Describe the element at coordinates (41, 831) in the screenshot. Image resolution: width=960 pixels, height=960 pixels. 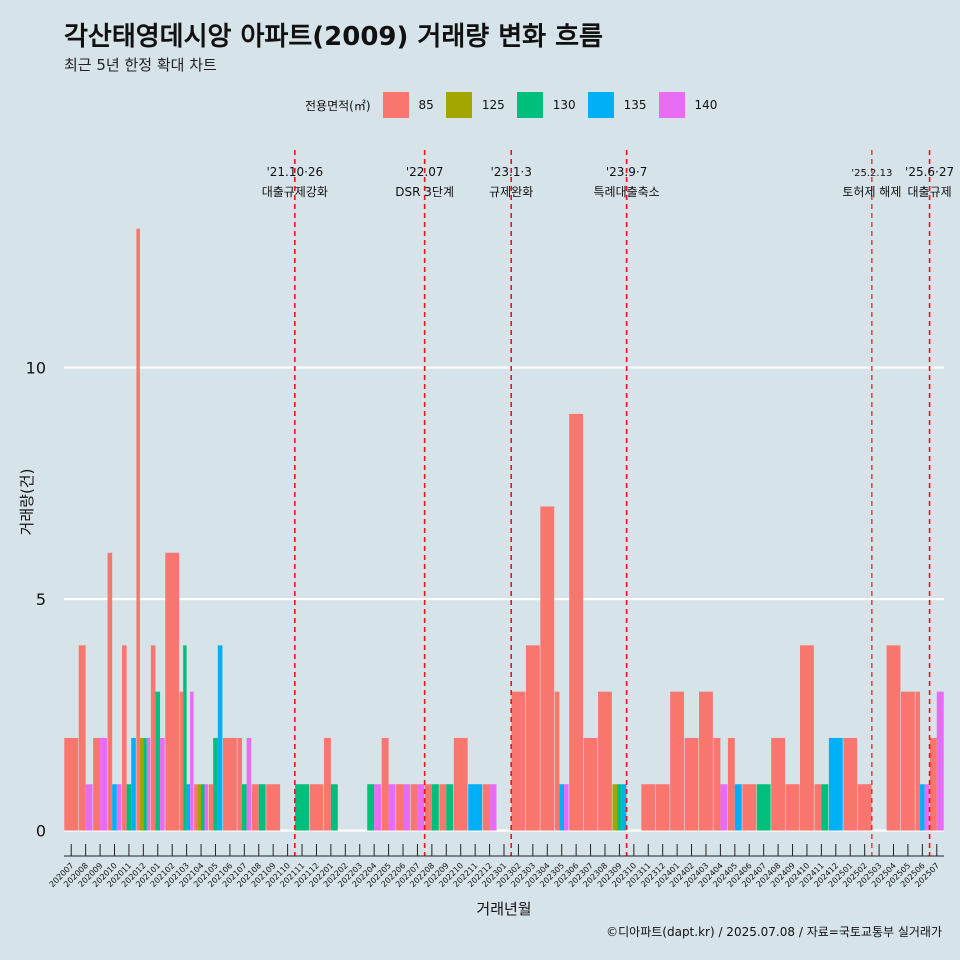
I see `y-tick-label-0: 0` at that location.